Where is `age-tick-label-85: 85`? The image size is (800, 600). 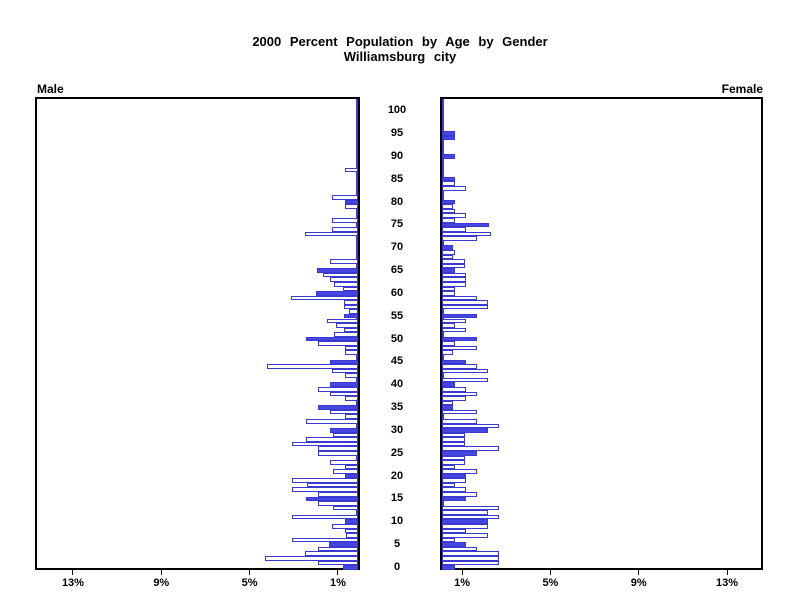 age-tick-label-85: 85 is located at coordinates (397, 178).